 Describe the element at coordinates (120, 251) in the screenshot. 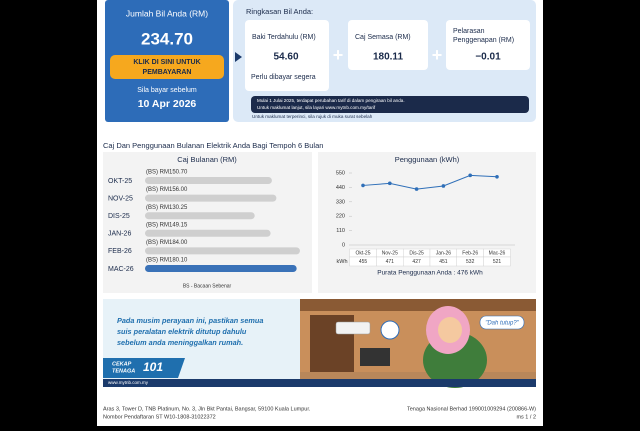

I see `category-label: FEB-26` at that location.